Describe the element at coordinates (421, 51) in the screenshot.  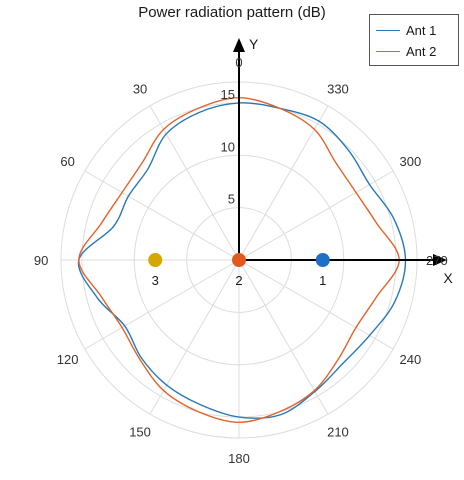
I see `legend-label-ant-2: Ant 2` at that location.